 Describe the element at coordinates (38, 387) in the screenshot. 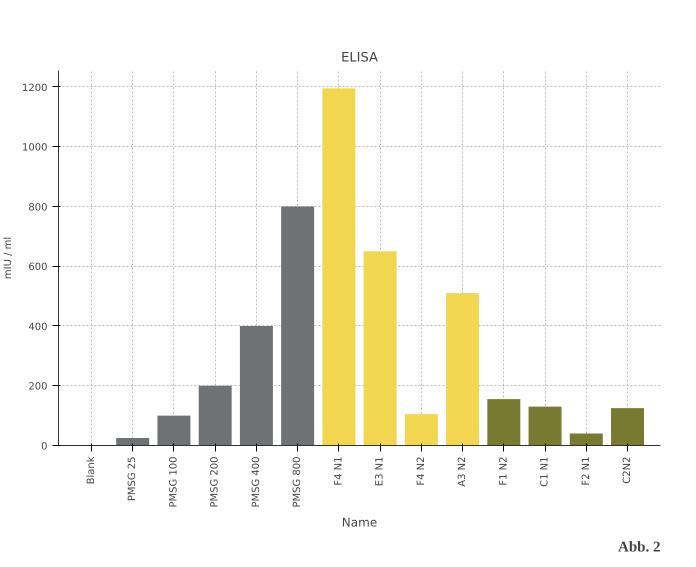

I see `y-tick-label: 200` at that location.